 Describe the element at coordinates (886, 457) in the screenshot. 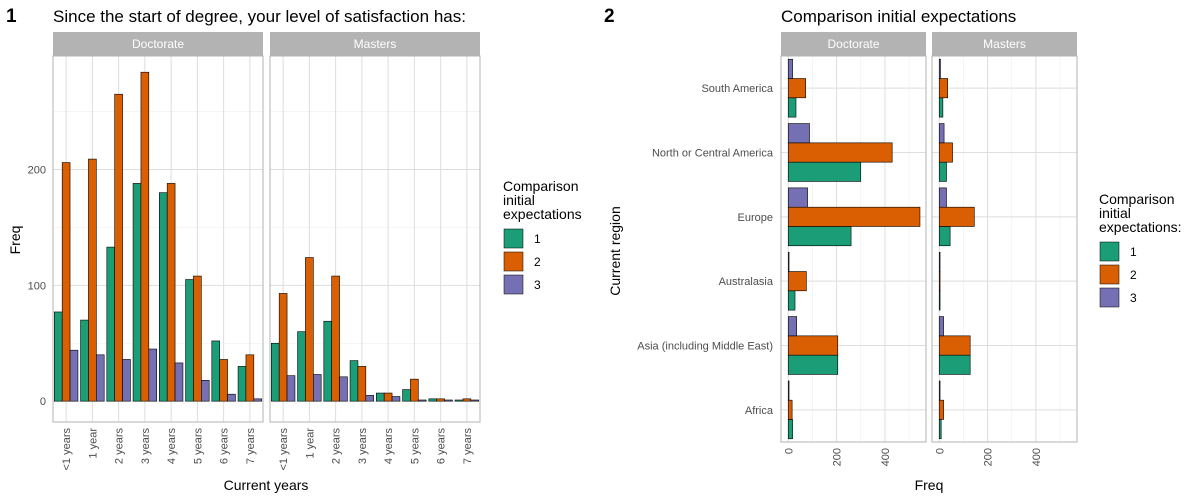

I see `chart-2-doctorate-x-tick-label: 400` at that location.